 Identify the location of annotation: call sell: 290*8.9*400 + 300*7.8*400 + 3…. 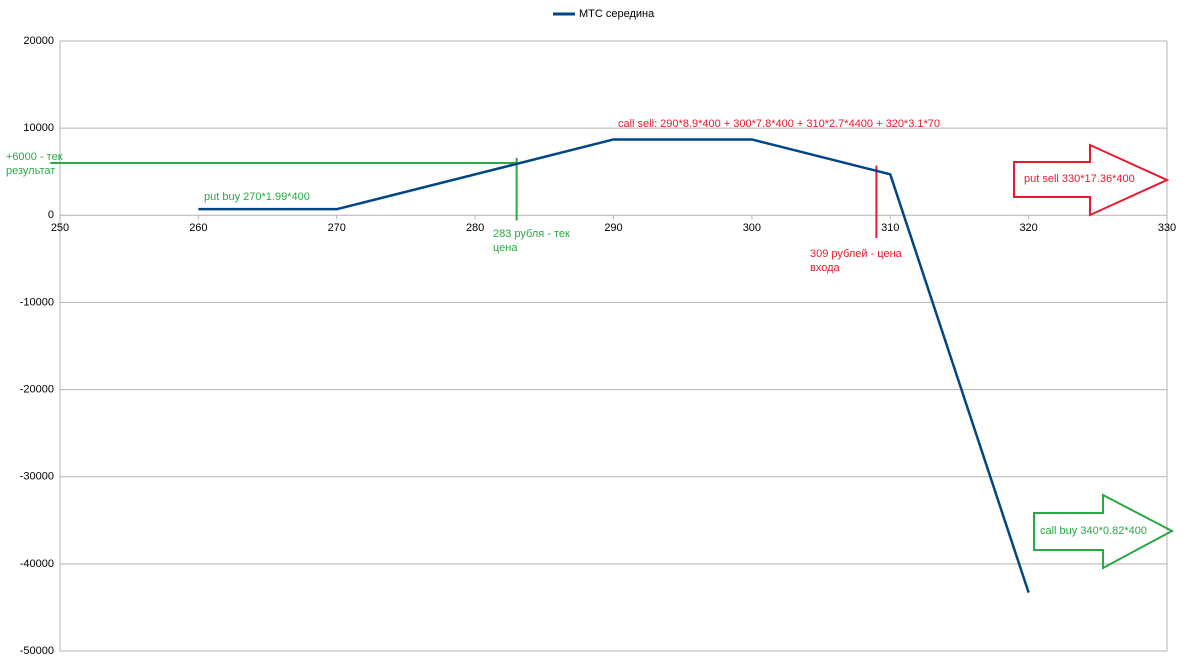
(779, 124).